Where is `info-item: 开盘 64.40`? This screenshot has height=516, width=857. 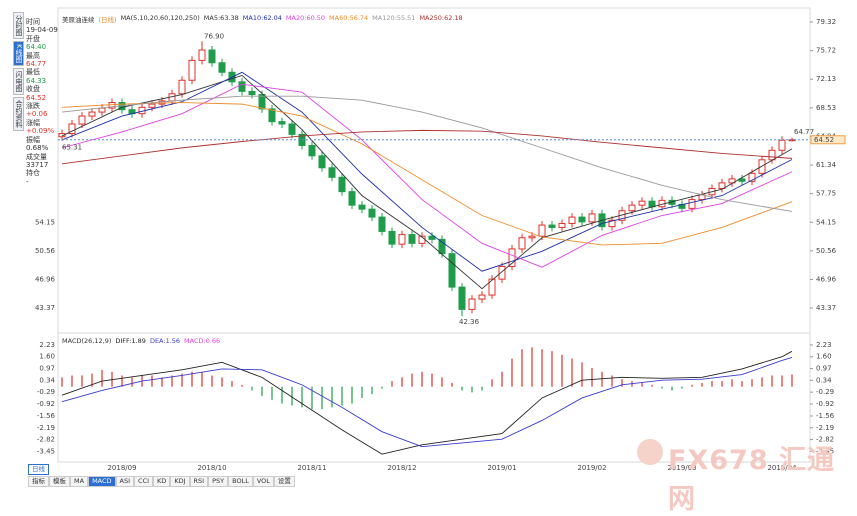 info-item: 开盘 64.40 is located at coordinates (42, 43).